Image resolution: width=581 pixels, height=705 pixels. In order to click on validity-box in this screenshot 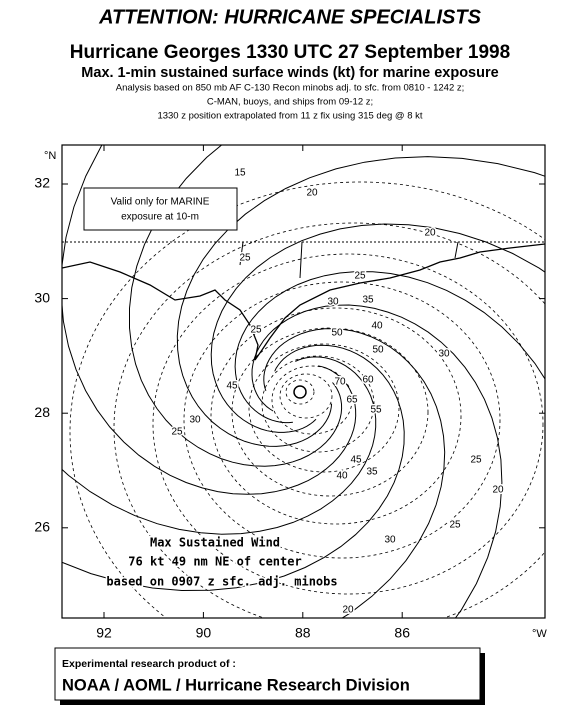, I will do `click(160, 209)`.